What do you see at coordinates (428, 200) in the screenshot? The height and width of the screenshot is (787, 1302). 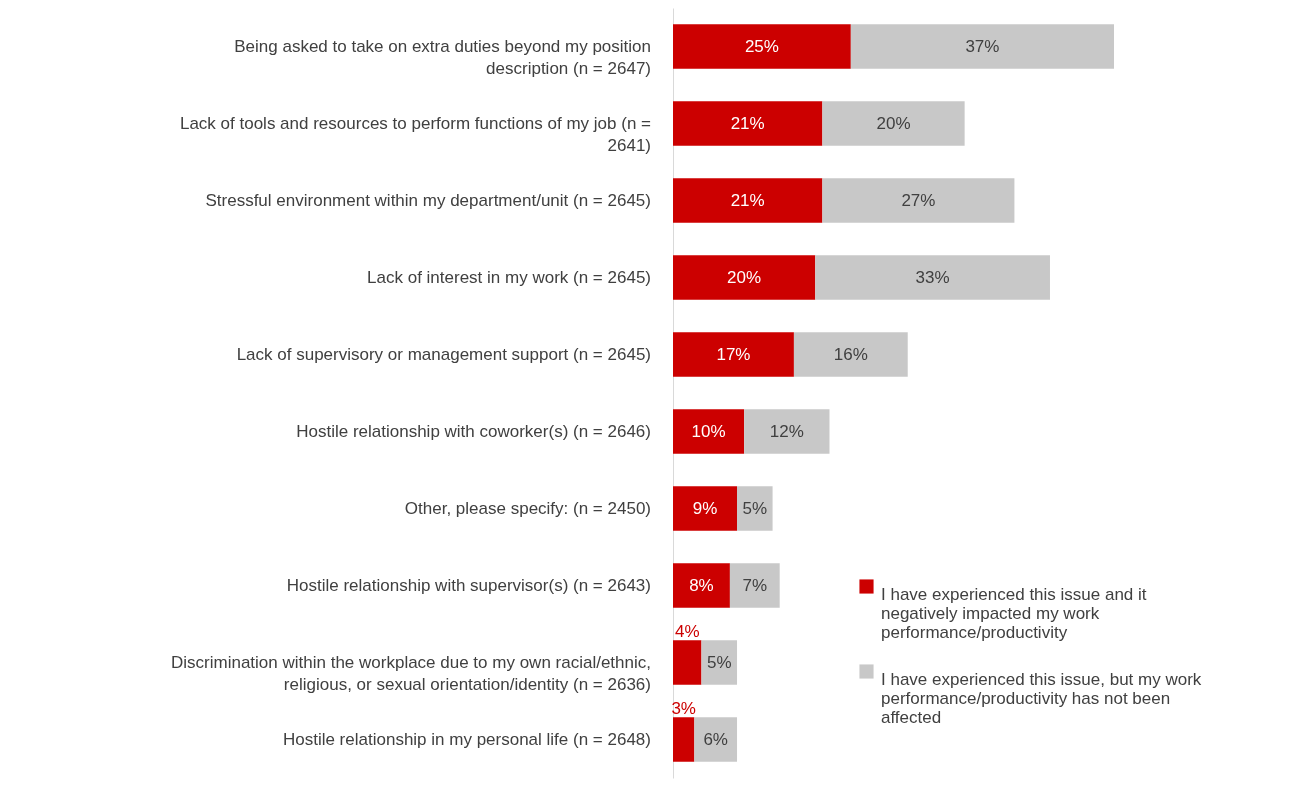 I see `y-tick-label: Stressful environment within my department/unit (n = 2645)` at bounding box center [428, 200].